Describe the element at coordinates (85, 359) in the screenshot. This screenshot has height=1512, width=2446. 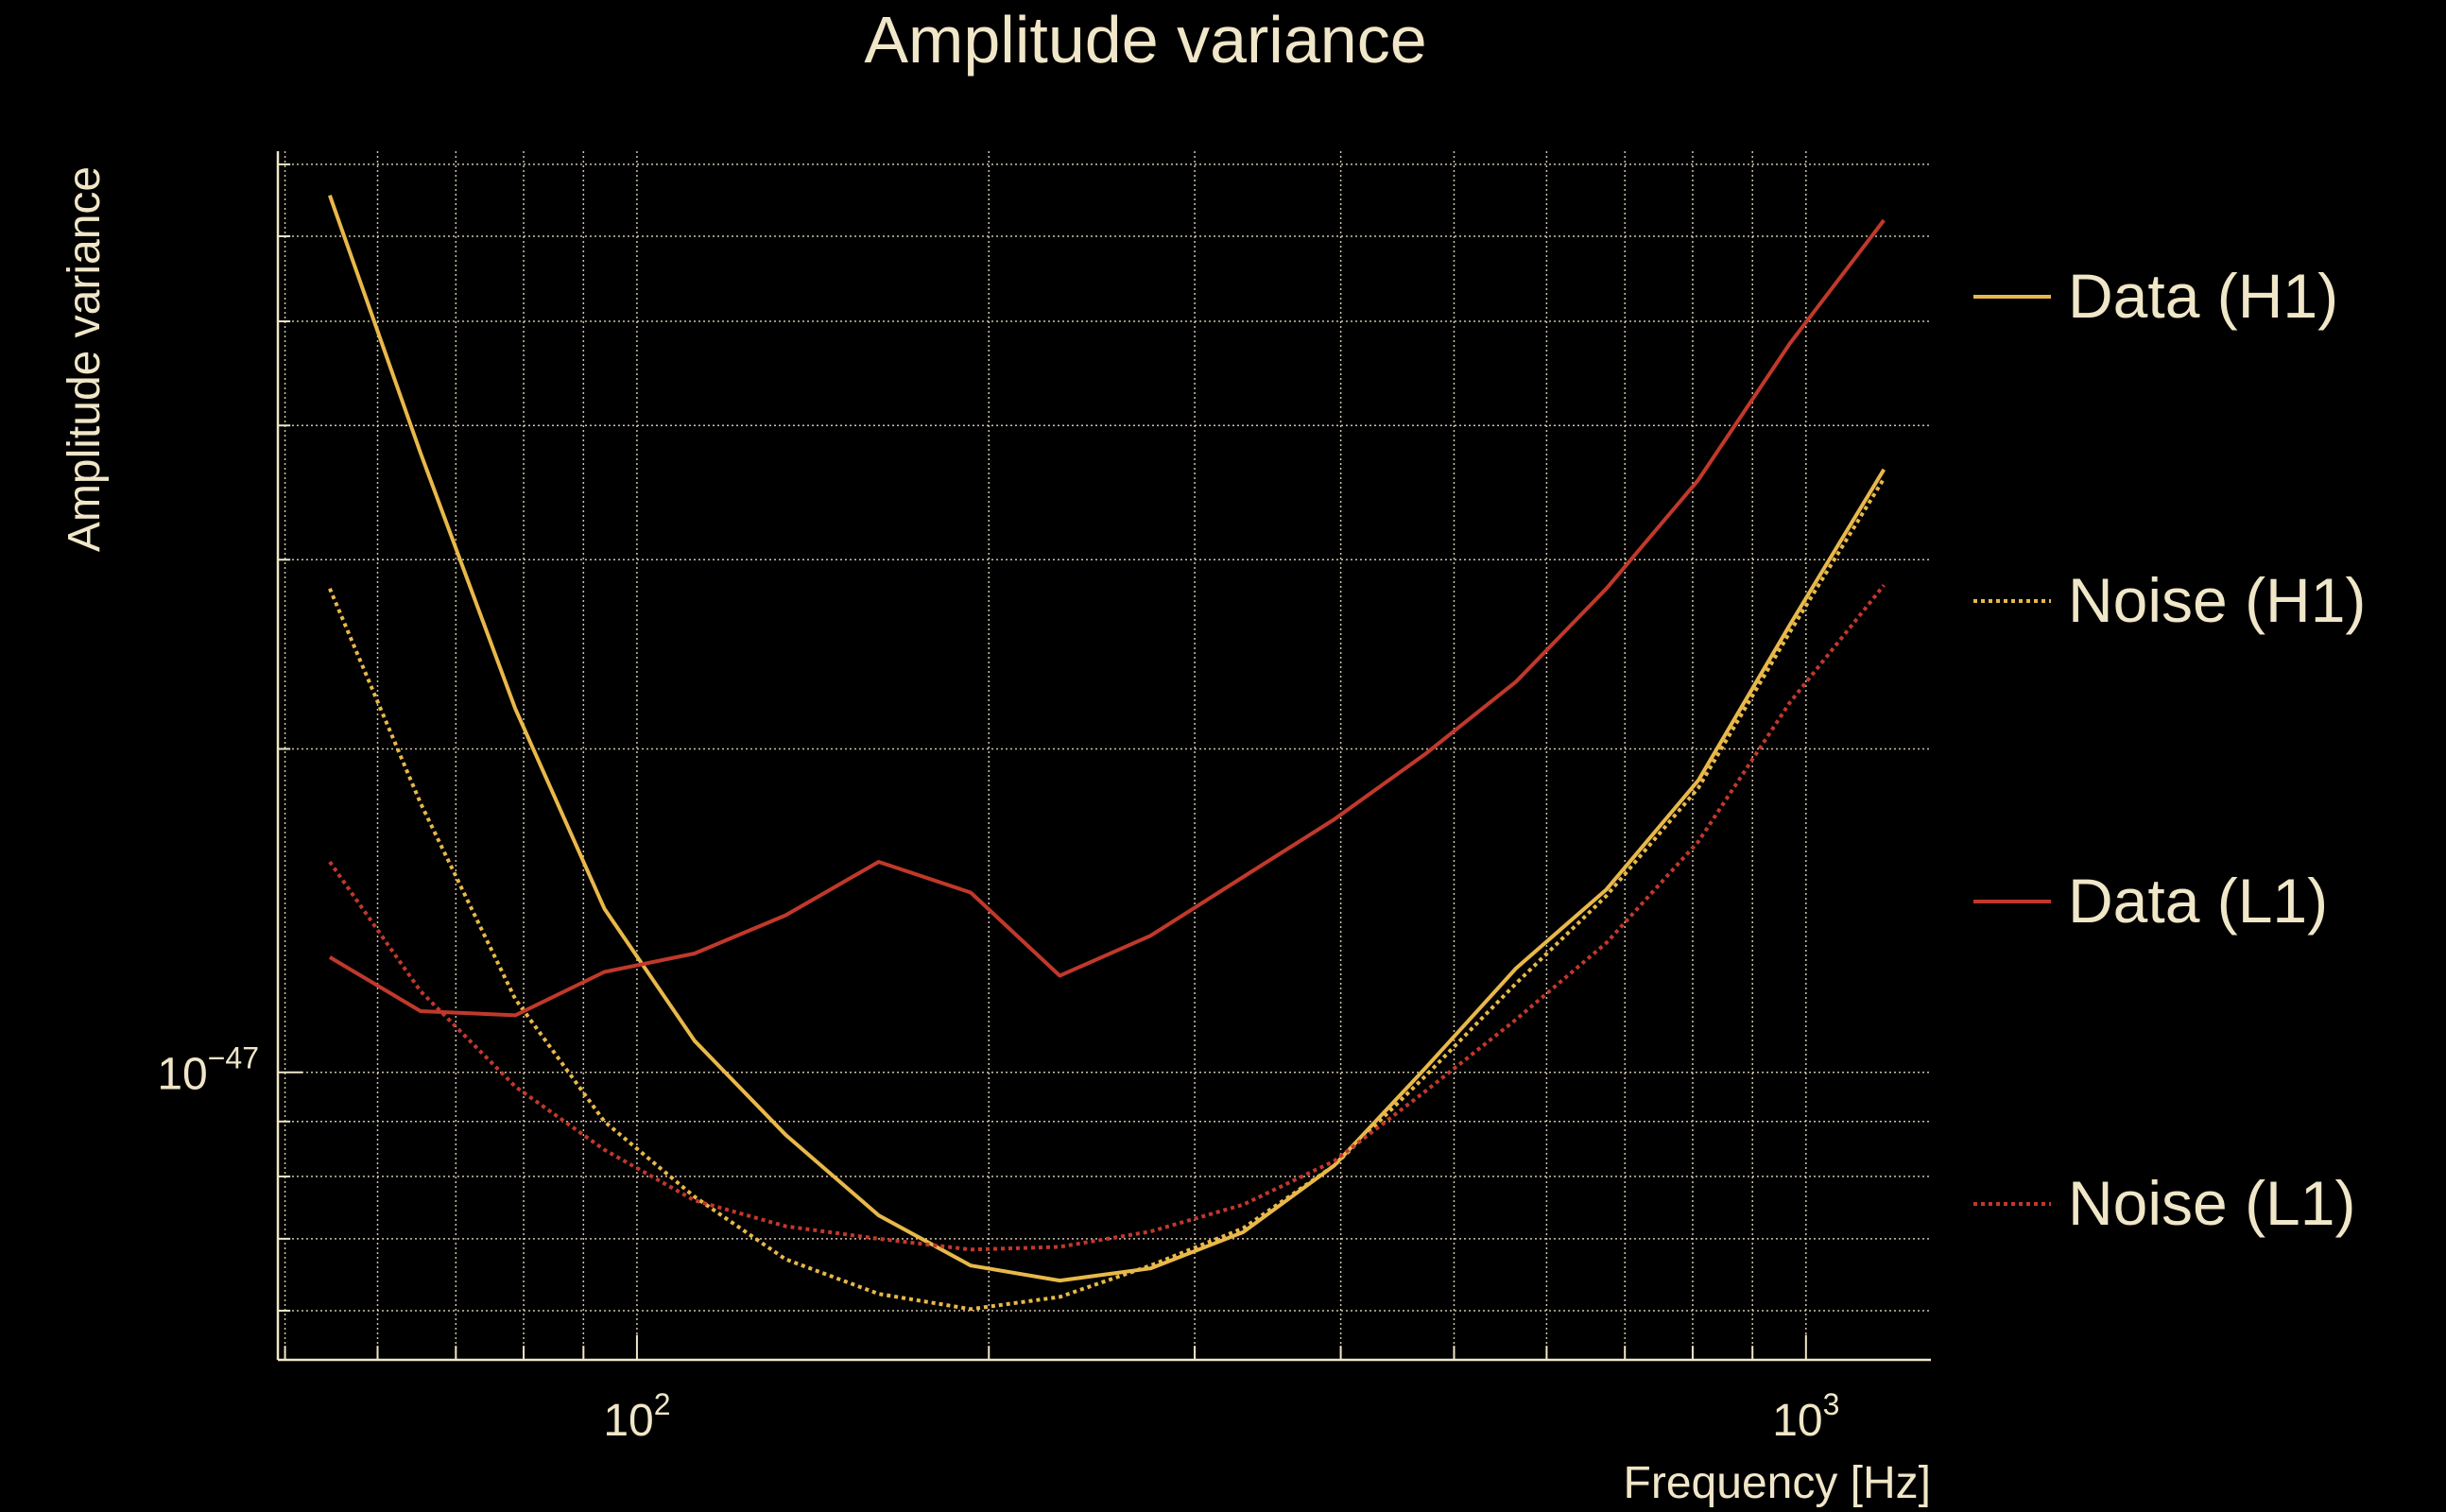
I see `y-axis-label: Amplitude variance` at that location.